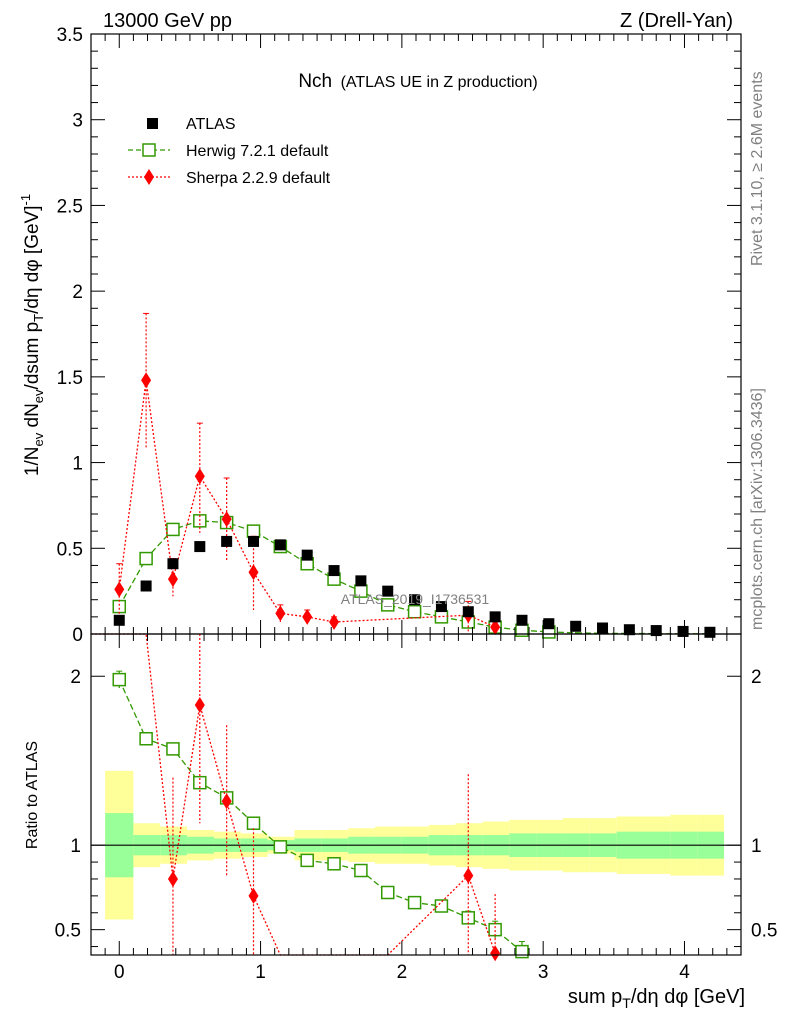  I want to click on lower-xtick-label: 2, so click(402, 972).